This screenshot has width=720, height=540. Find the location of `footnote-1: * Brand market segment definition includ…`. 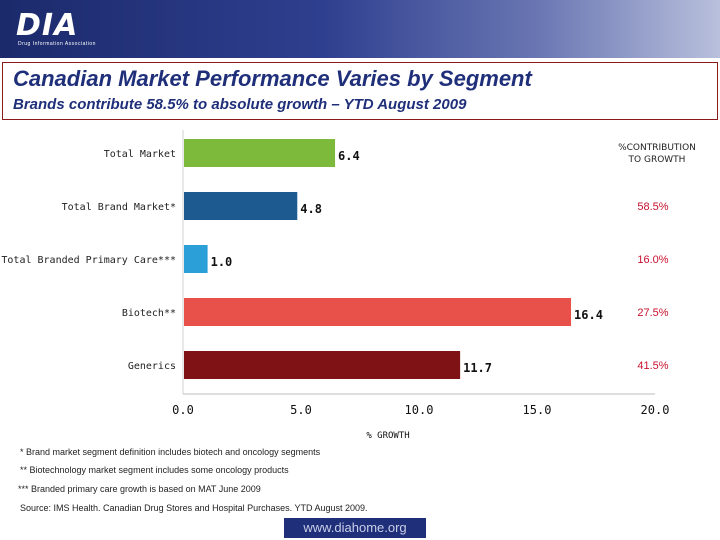

footnote-1: * Brand market segment definition includ… is located at coordinates (170, 452).